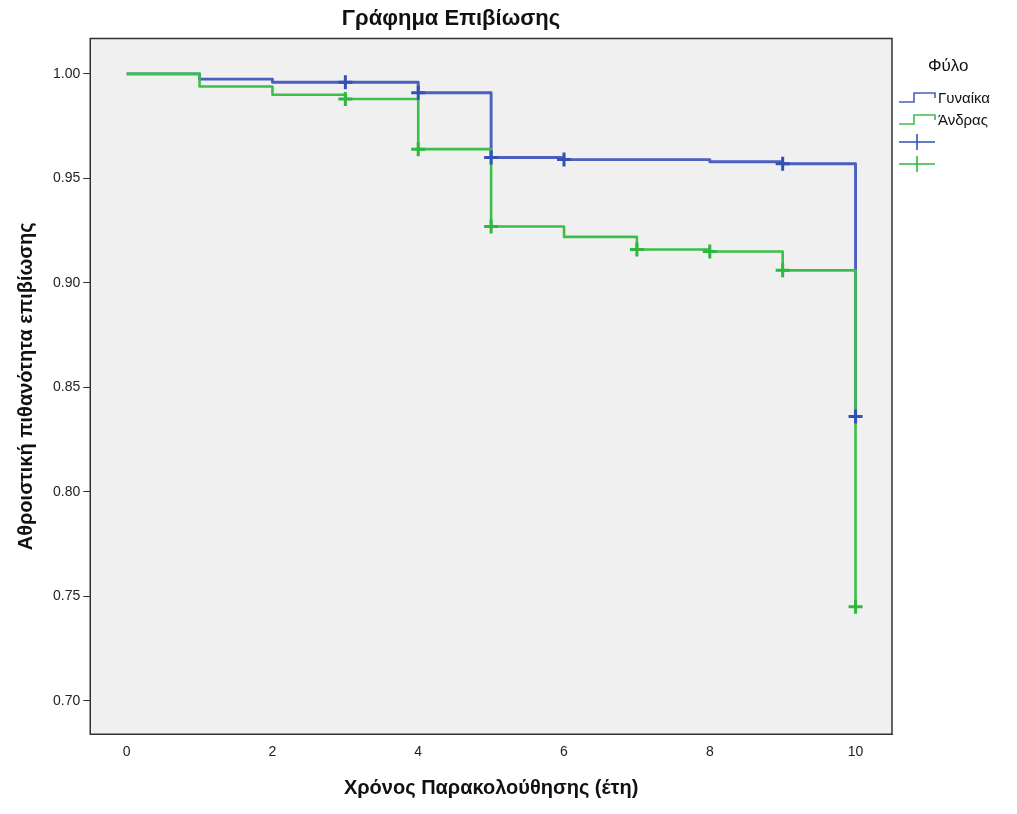 This screenshot has height=814, width=1017. What do you see at coordinates (67, 490) in the screenshot?
I see `y-tick-label: 0.80` at bounding box center [67, 490].